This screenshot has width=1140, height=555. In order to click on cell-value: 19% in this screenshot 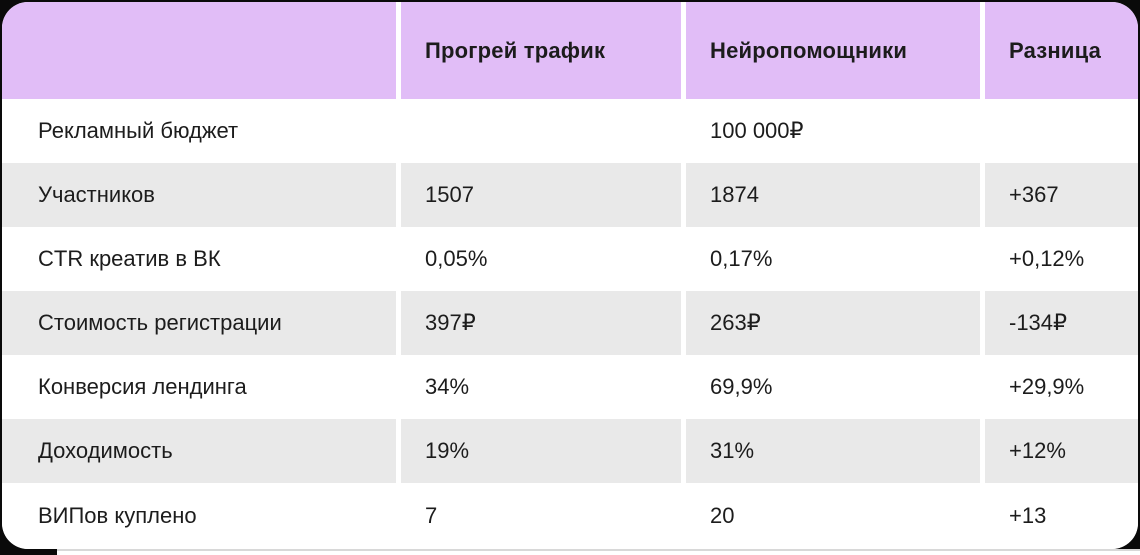, I will do `click(541, 451)`.